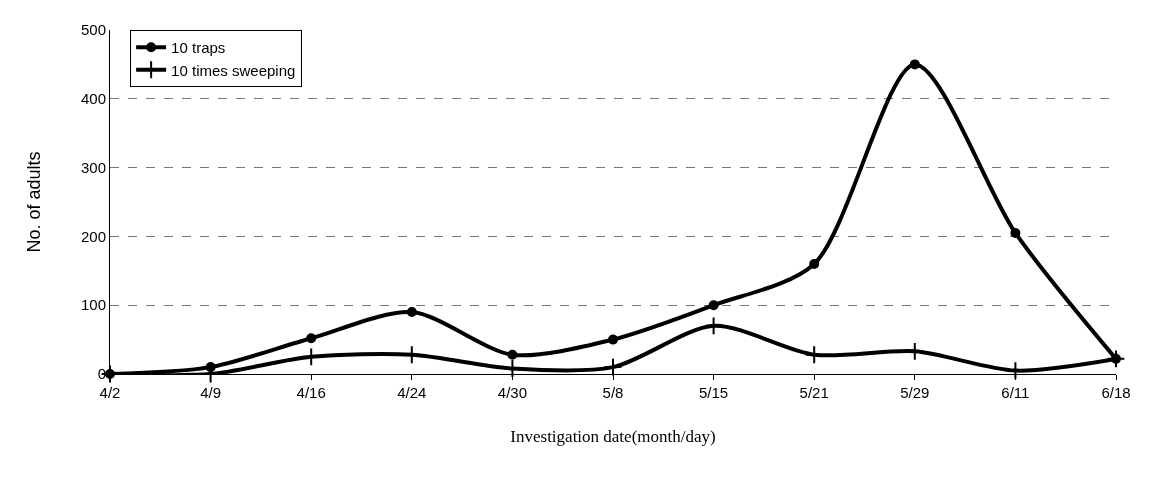 The width and height of the screenshot is (1156, 484). I want to click on x-tick-label: 6/11, so click(1015, 392).